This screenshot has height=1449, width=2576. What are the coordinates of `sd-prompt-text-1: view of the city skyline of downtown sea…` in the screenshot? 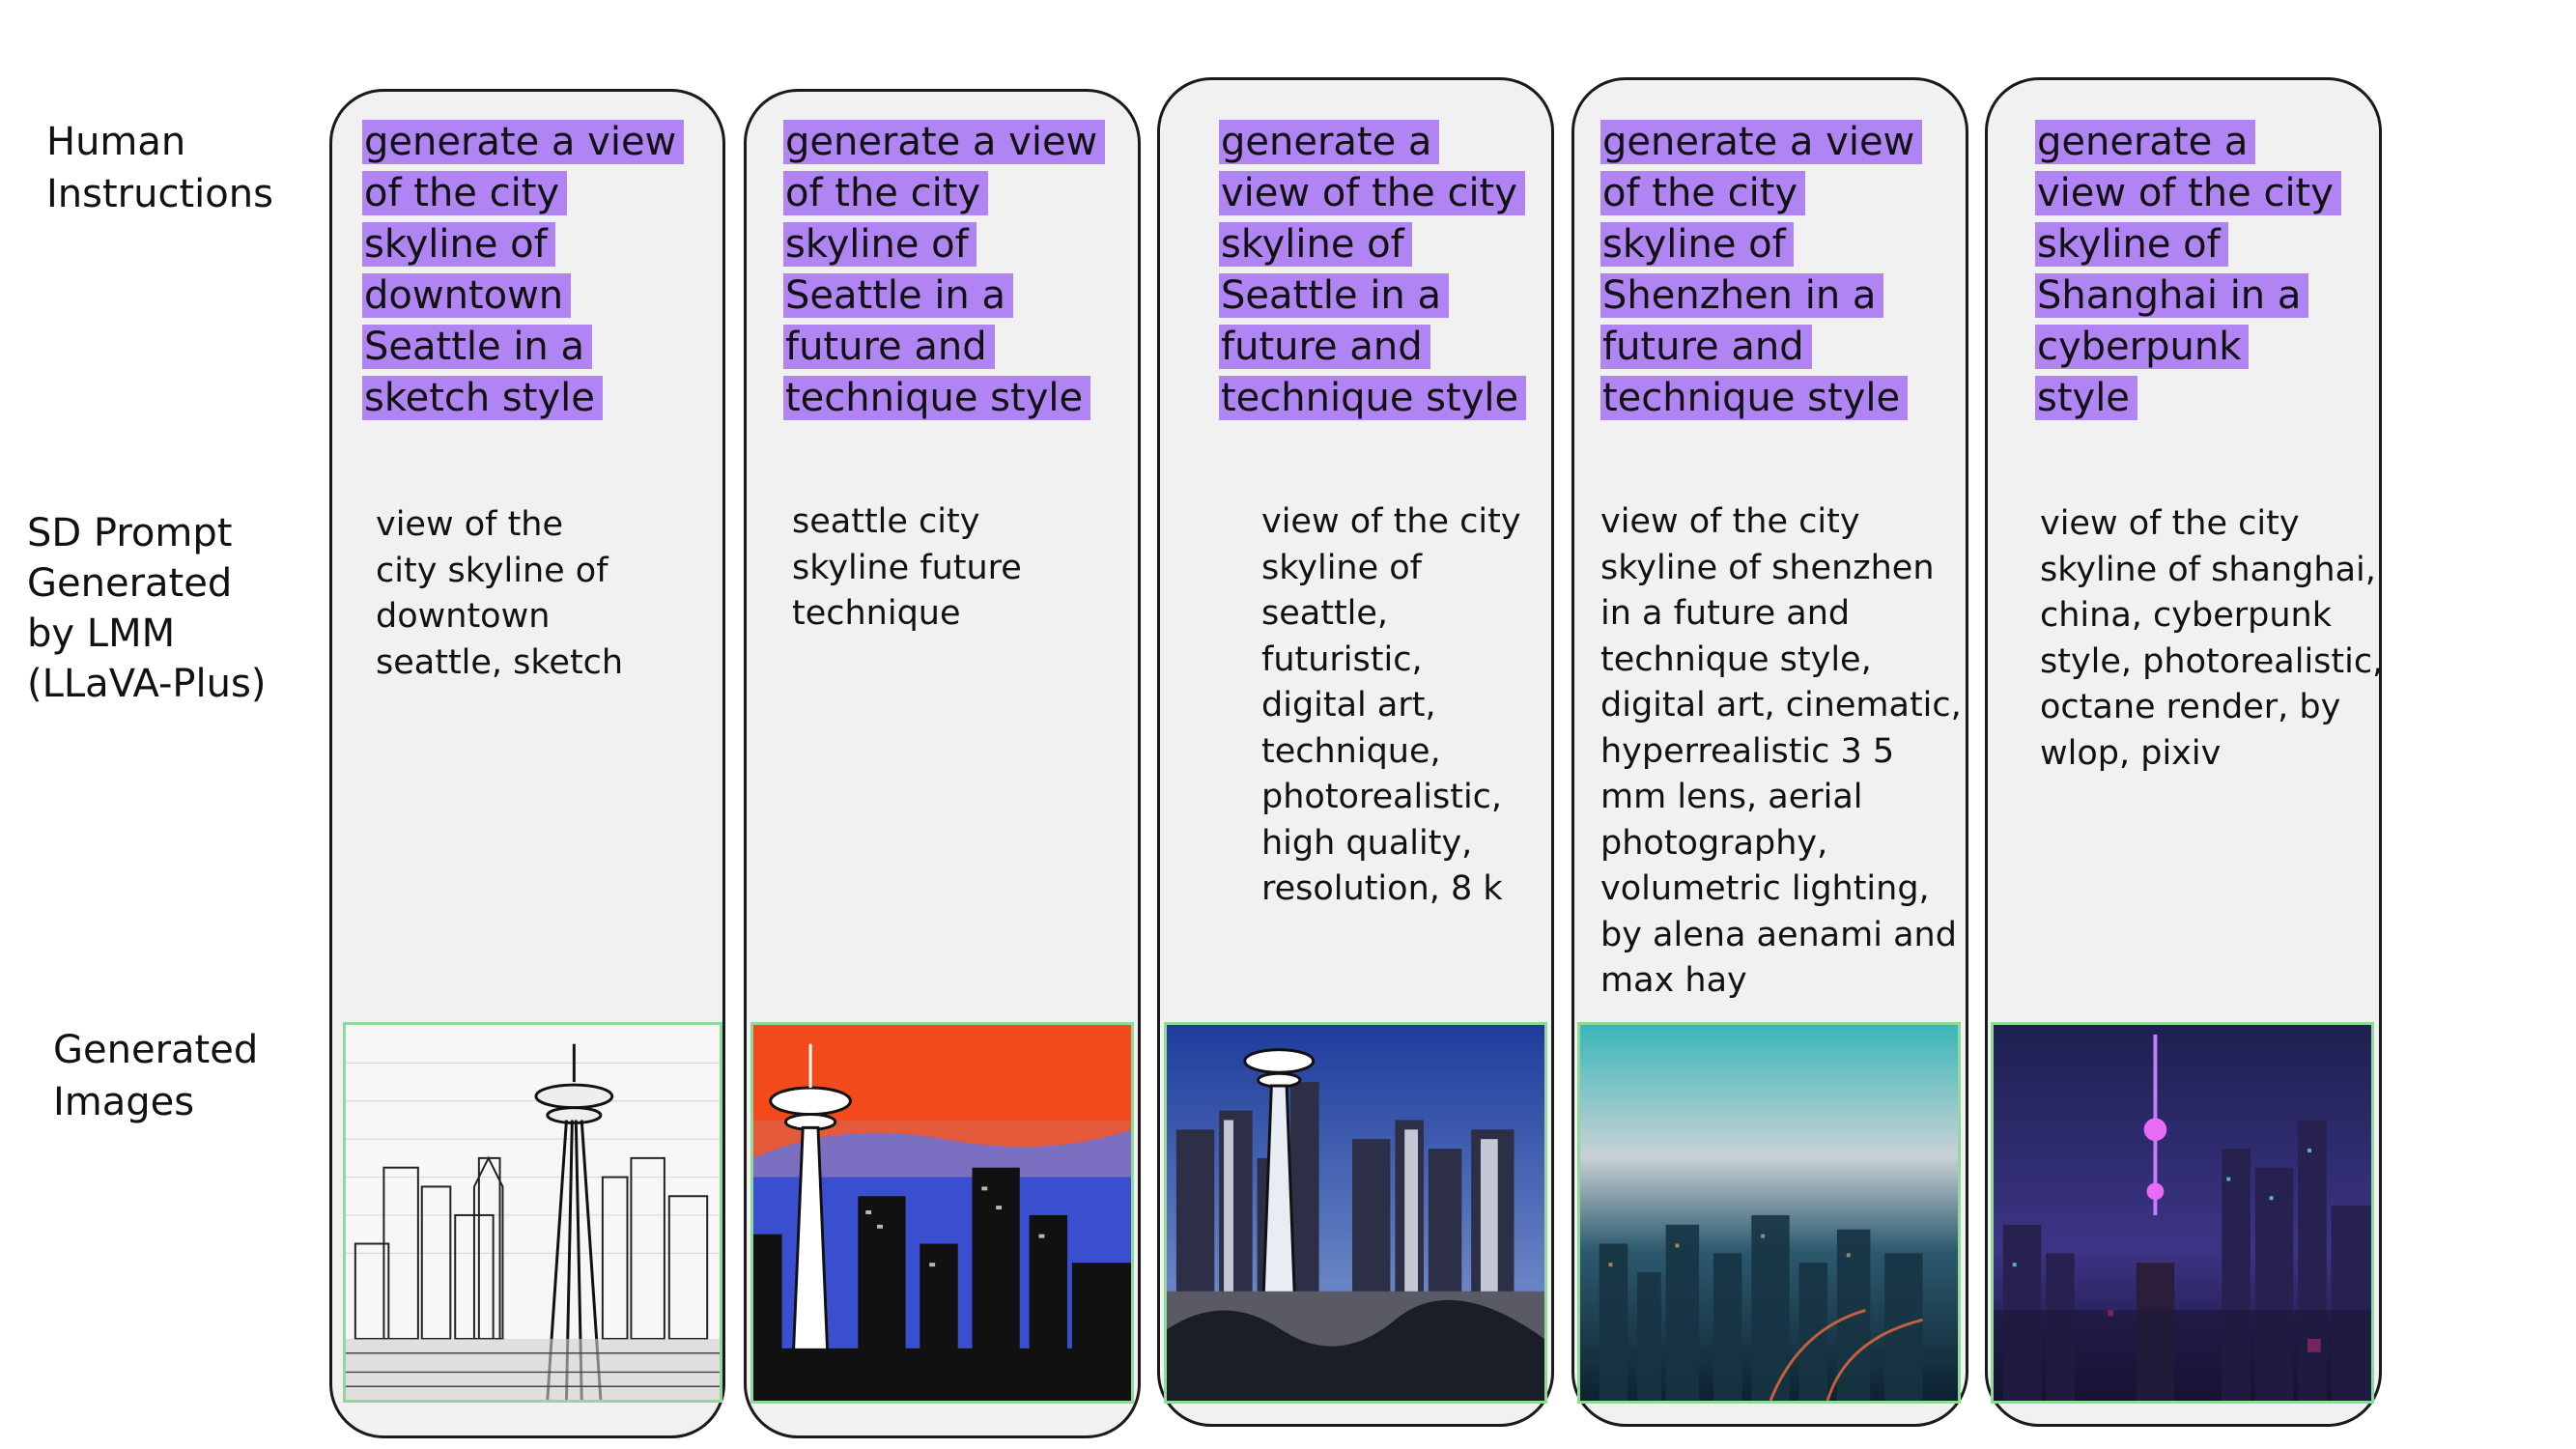 It's located at (500, 593).